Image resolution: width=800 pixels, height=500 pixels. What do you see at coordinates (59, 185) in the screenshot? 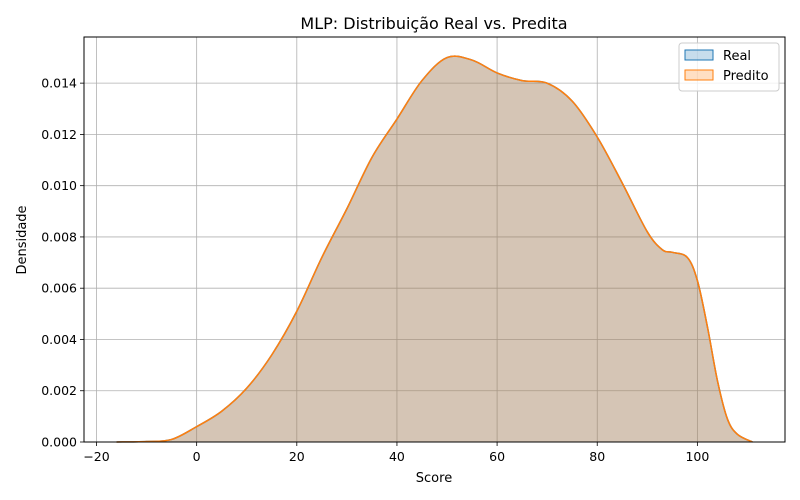
I see `y-tick-label-5: 0.010` at bounding box center [59, 185].